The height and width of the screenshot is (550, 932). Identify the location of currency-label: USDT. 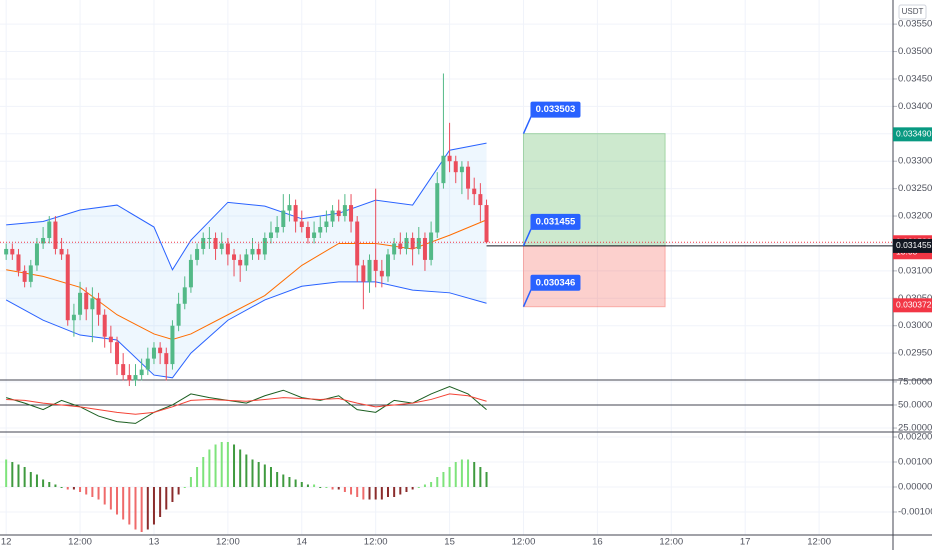
(913, 11).